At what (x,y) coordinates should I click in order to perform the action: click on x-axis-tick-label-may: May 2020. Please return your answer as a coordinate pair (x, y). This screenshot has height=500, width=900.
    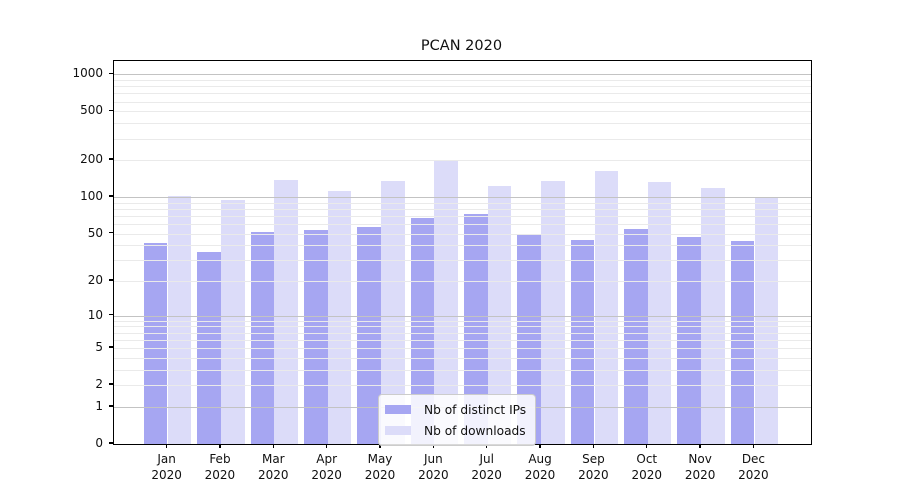
    Looking at the image, I should click on (380, 467).